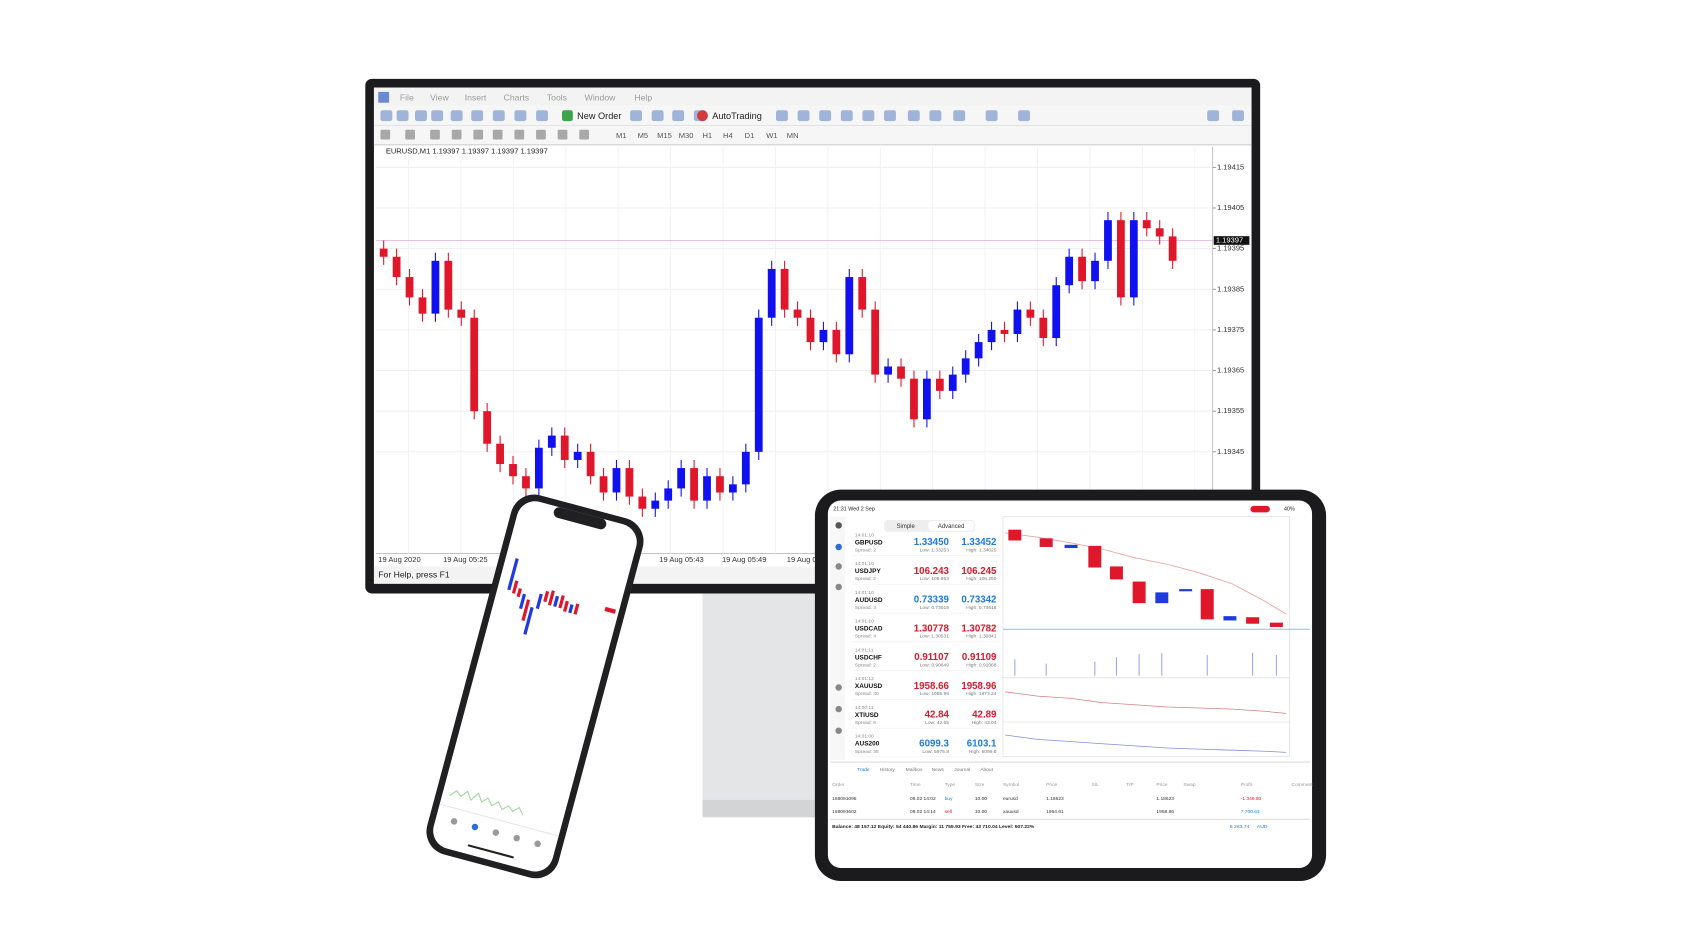 The height and width of the screenshot is (948, 1686). I want to click on quote-ask: 1.33452, so click(979, 542).